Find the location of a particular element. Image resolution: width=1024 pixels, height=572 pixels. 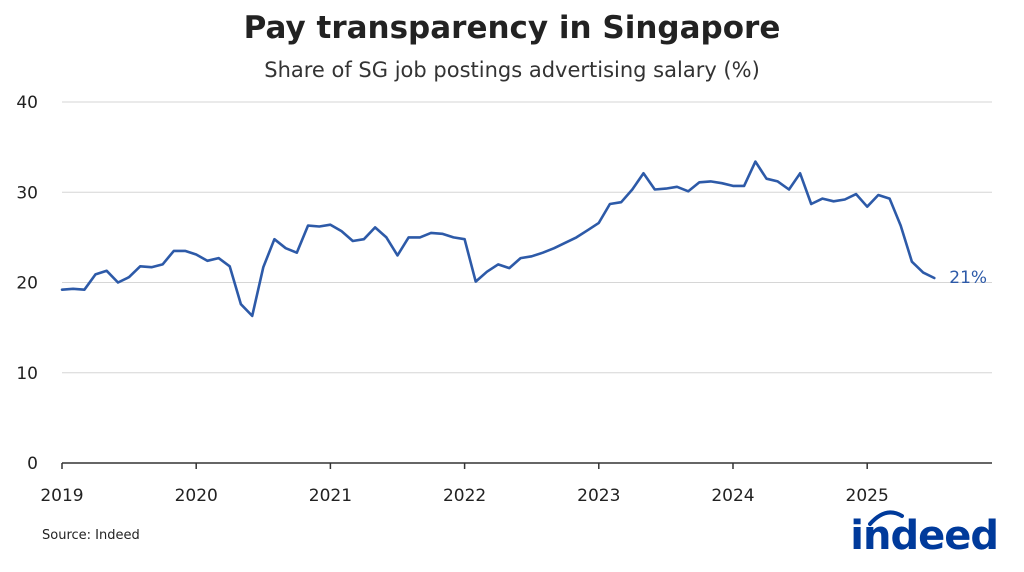

y-tick-label: 40 is located at coordinates (27, 103).